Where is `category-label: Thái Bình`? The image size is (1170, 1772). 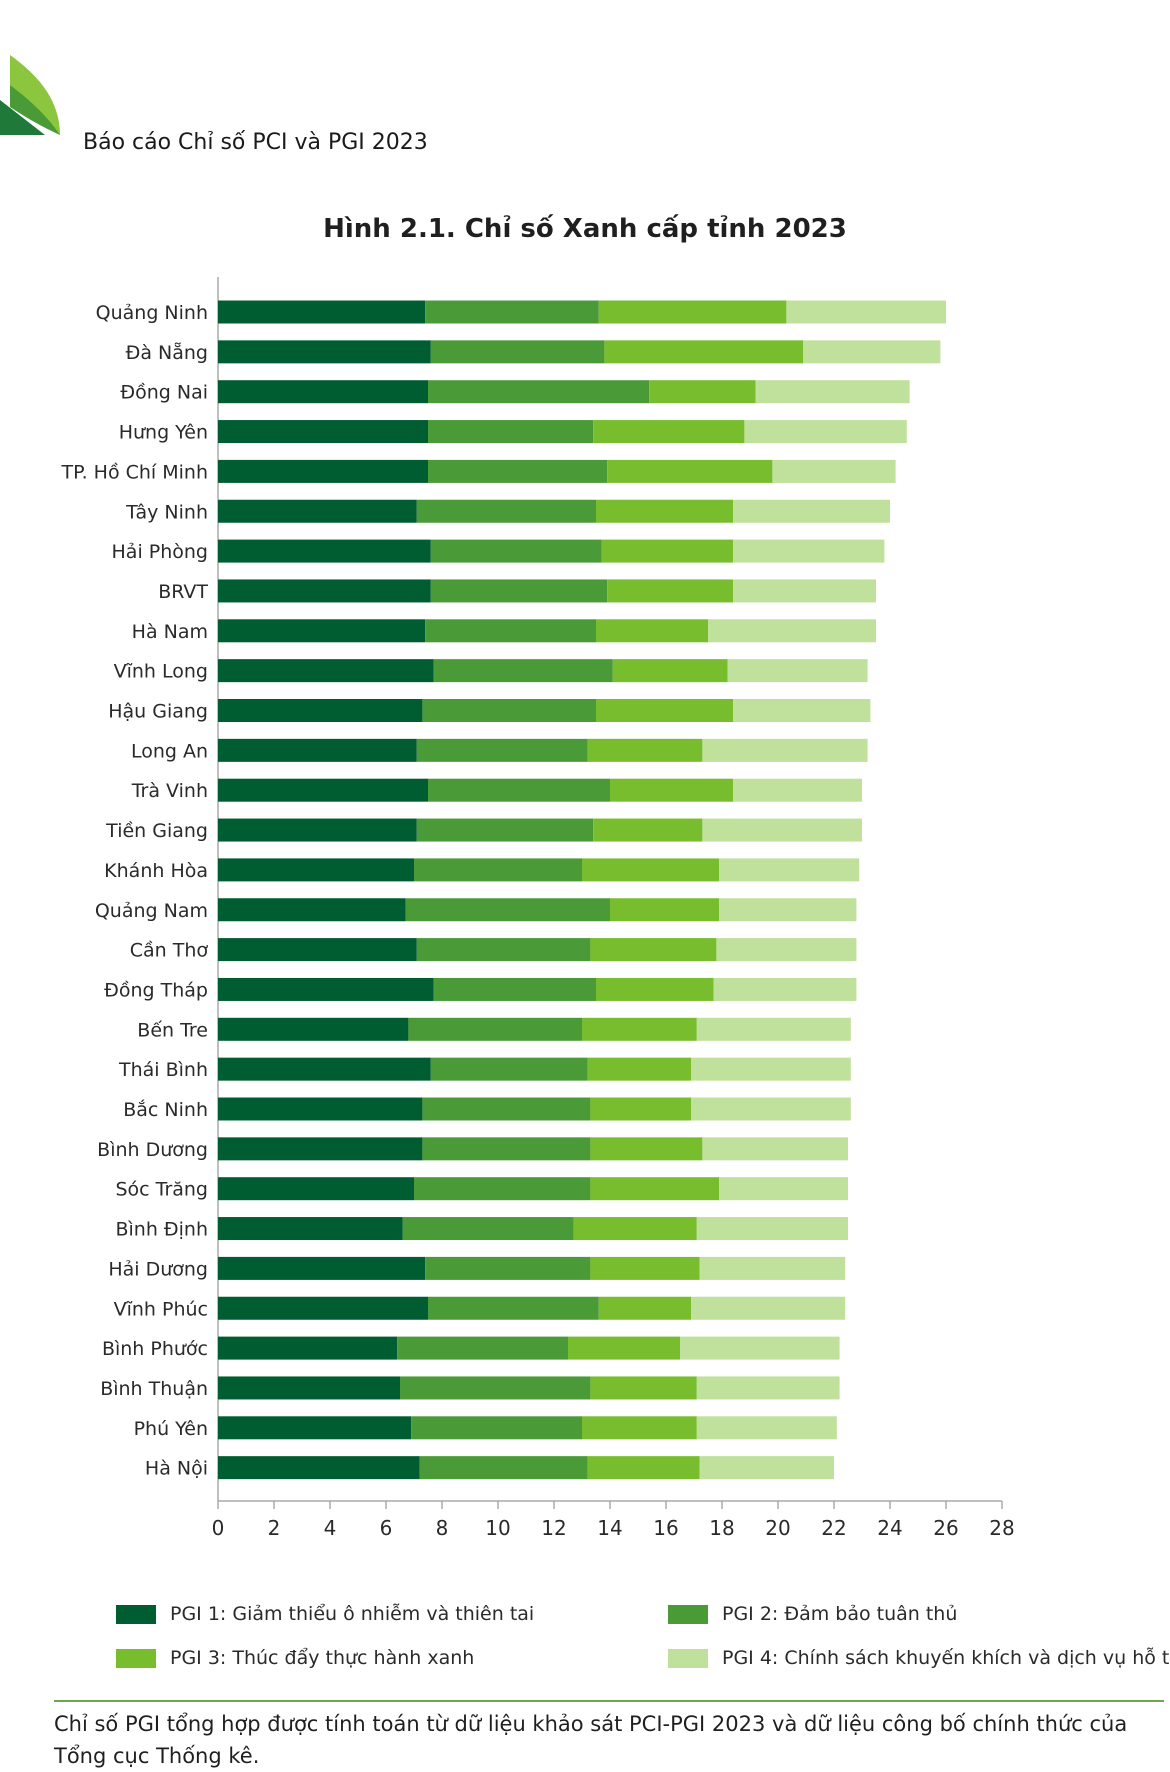
category-label: Thái Bình is located at coordinates (163, 1070).